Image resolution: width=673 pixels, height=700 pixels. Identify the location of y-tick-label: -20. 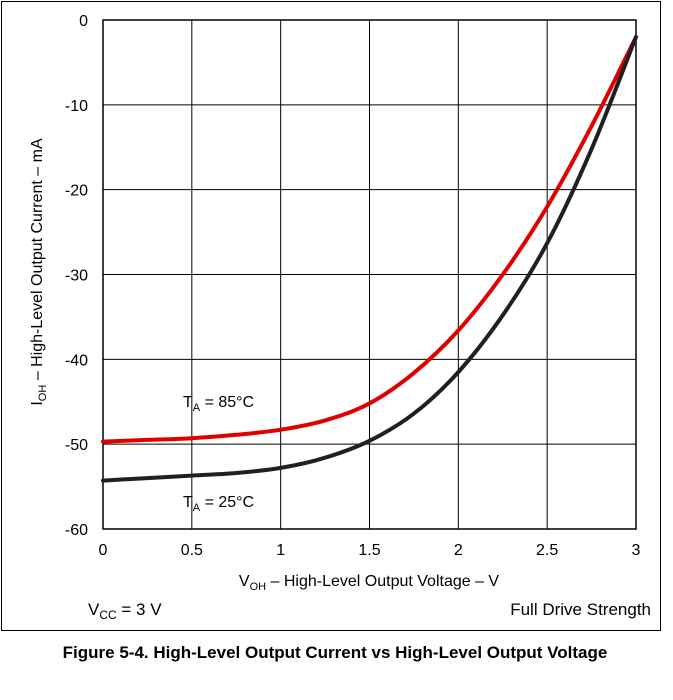
(76, 191).